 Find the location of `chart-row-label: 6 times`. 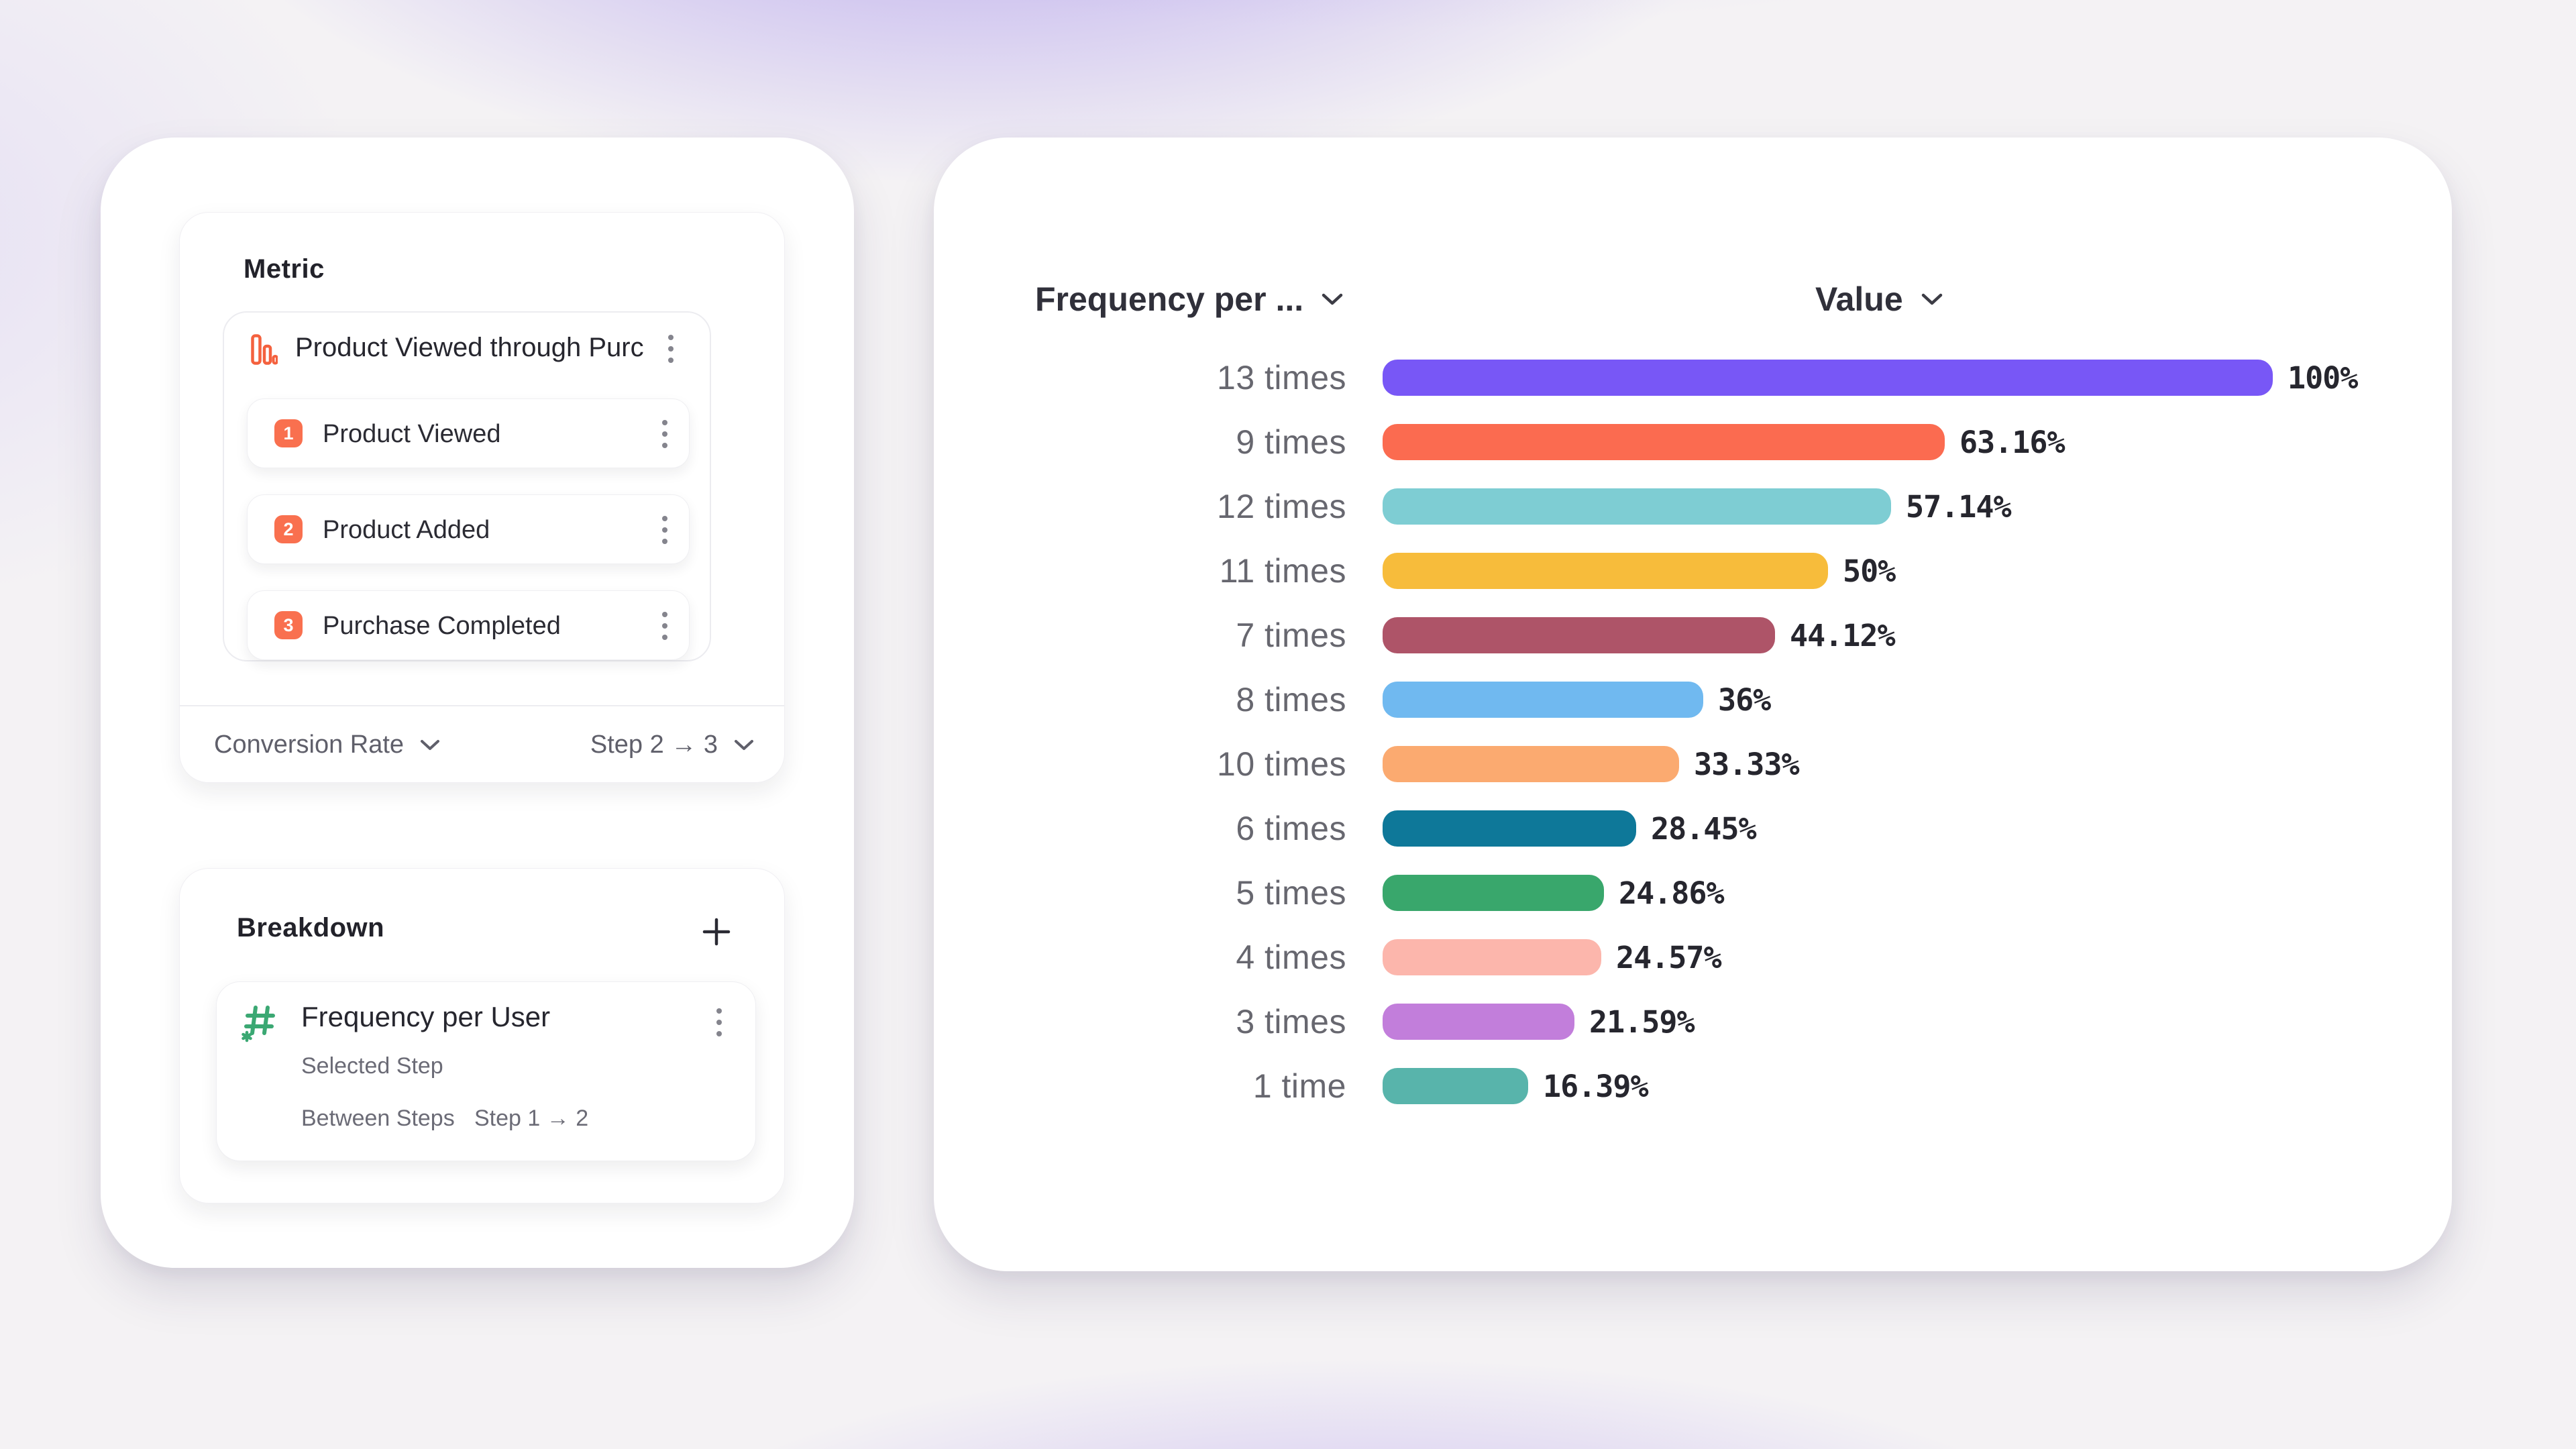

chart-row-label: 6 times is located at coordinates (1291, 828).